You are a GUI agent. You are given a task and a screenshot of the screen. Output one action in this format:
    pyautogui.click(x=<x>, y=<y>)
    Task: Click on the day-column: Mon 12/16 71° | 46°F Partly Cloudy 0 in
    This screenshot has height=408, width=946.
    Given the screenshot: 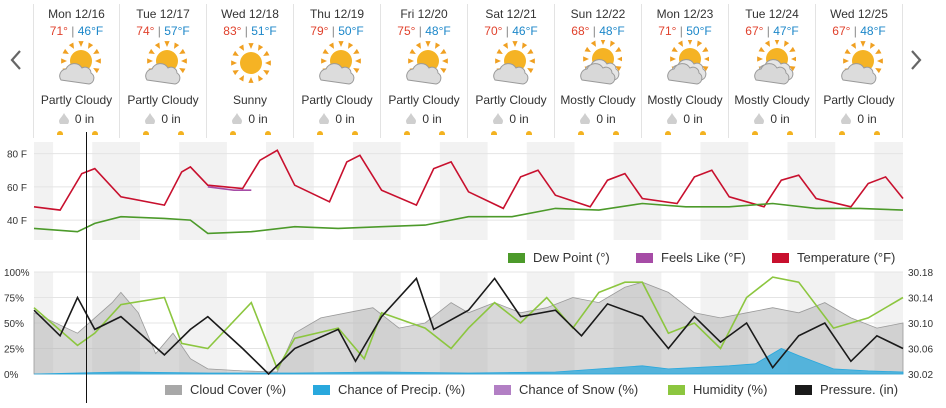 What is the action you would take?
    pyautogui.click(x=76, y=71)
    